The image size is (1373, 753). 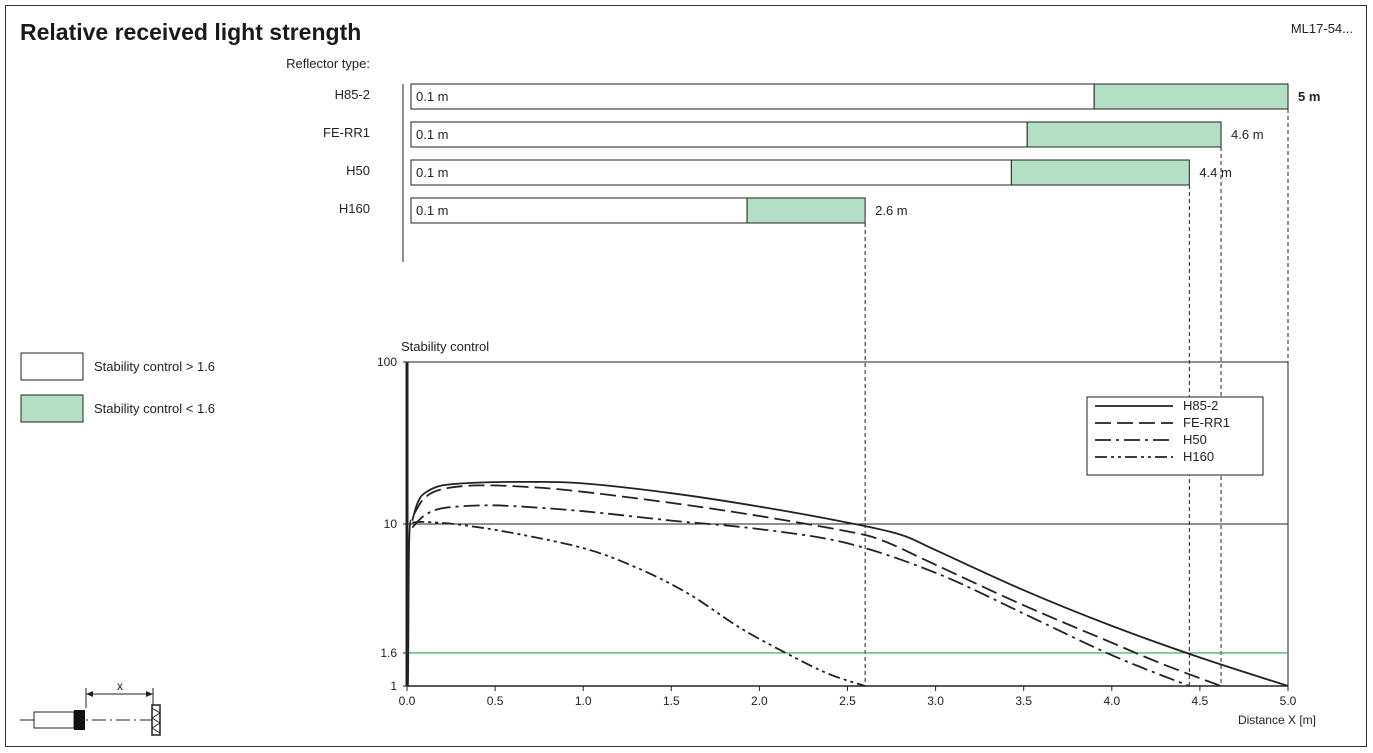 I want to click on y-axis-title: Stability control, so click(x=445, y=346).